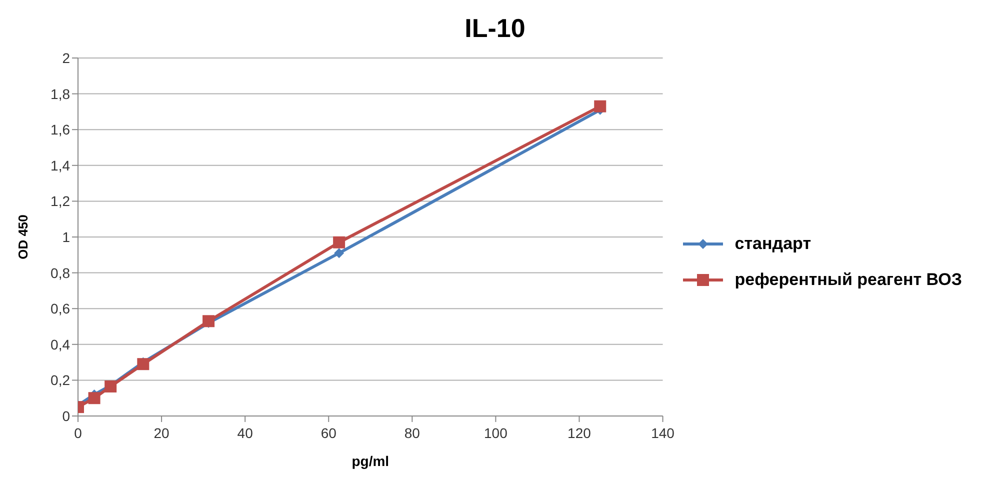 This screenshot has width=990, height=484. What do you see at coordinates (773, 244) in the screenshot?
I see `legend-label: стандарт` at bounding box center [773, 244].